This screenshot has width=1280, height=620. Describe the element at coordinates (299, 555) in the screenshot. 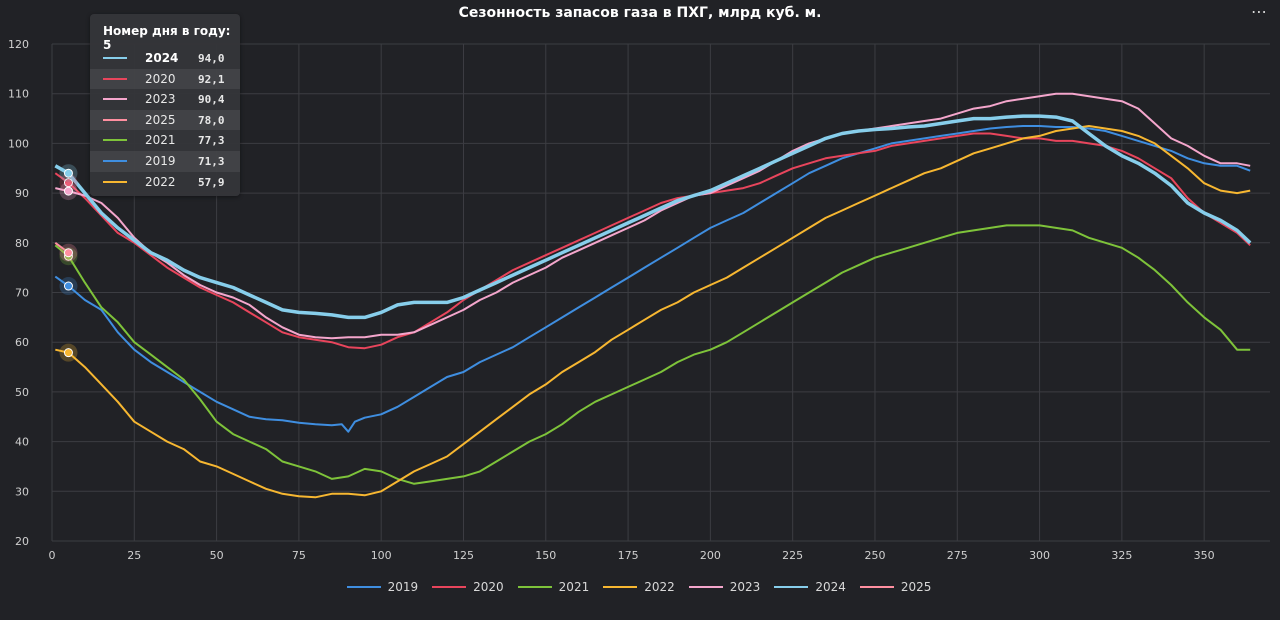

I see `x-tick-label: 75` at that location.